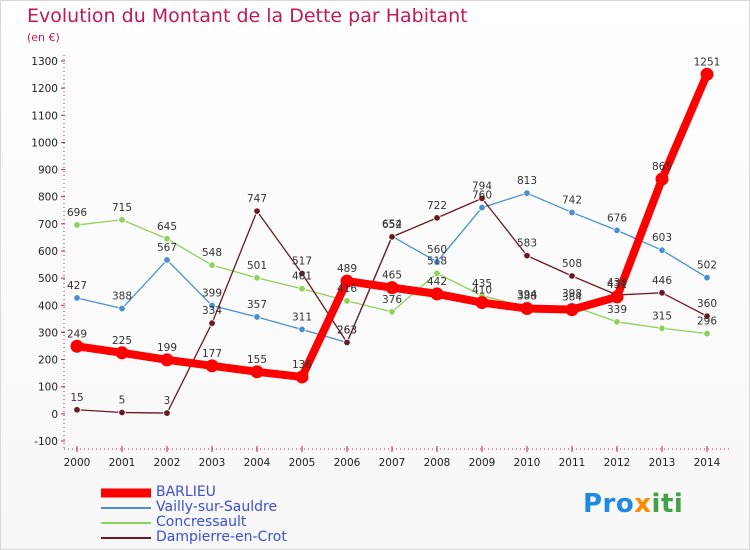  I want to click on data-label: 567, so click(167, 248).